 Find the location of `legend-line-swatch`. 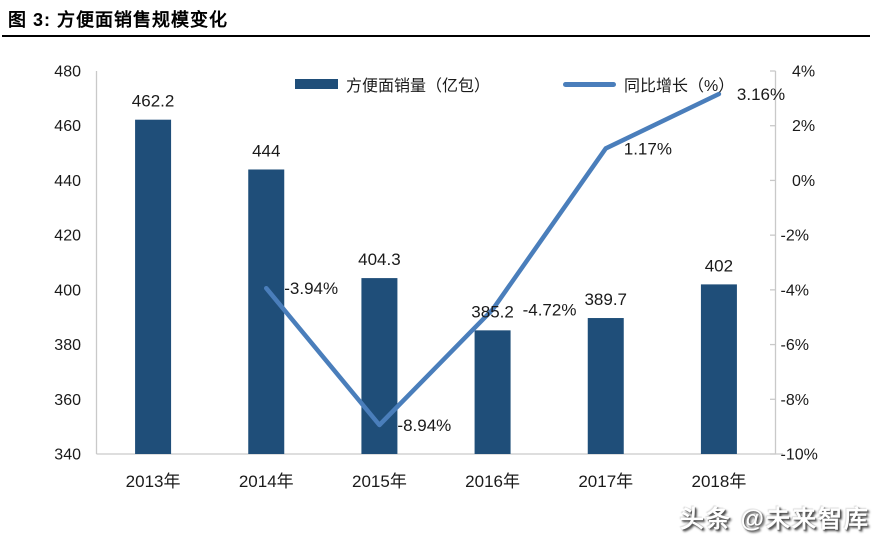

legend-line-swatch is located at coordinates (589, 84).